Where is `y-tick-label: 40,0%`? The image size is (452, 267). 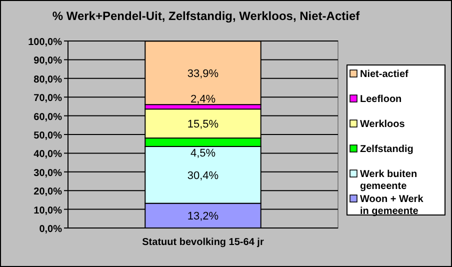
y-tick-label: 40,0% is located at coordinates (48, 154).